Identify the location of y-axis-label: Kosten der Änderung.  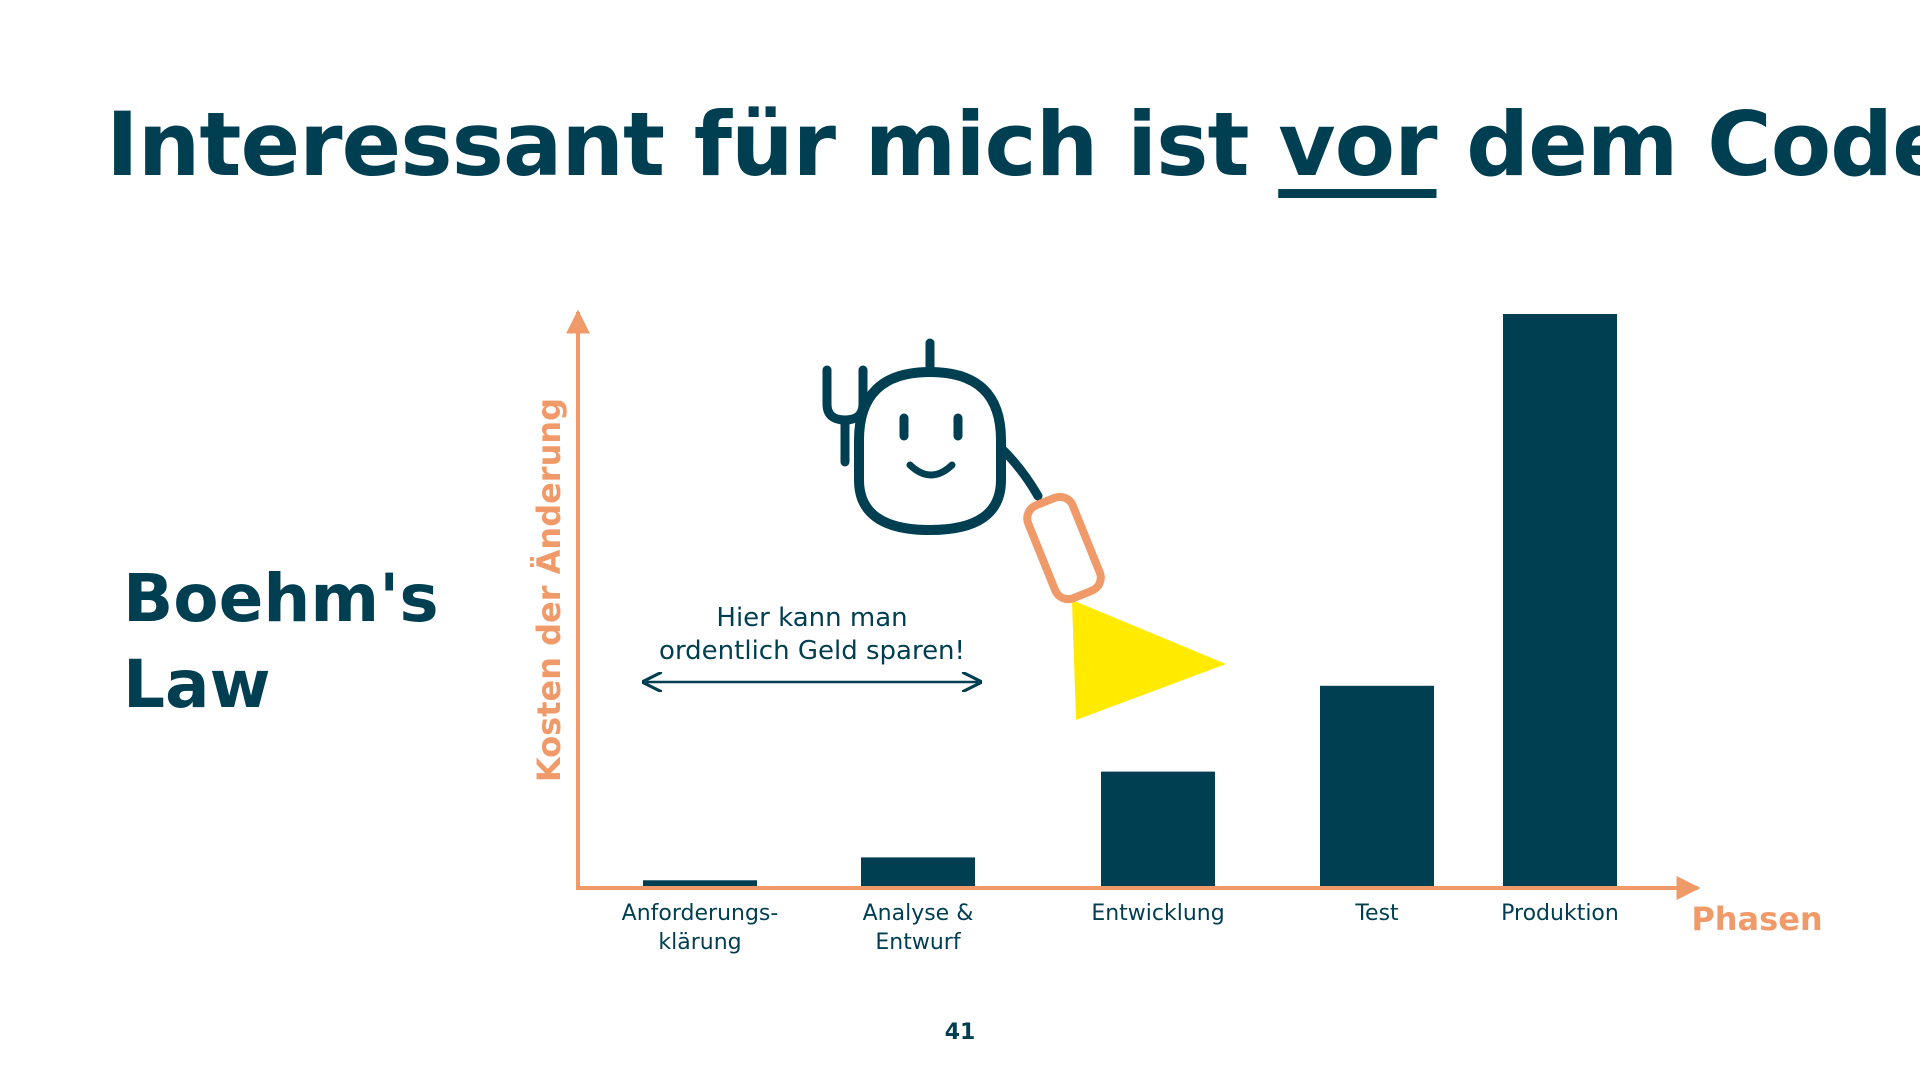
(549, 590).